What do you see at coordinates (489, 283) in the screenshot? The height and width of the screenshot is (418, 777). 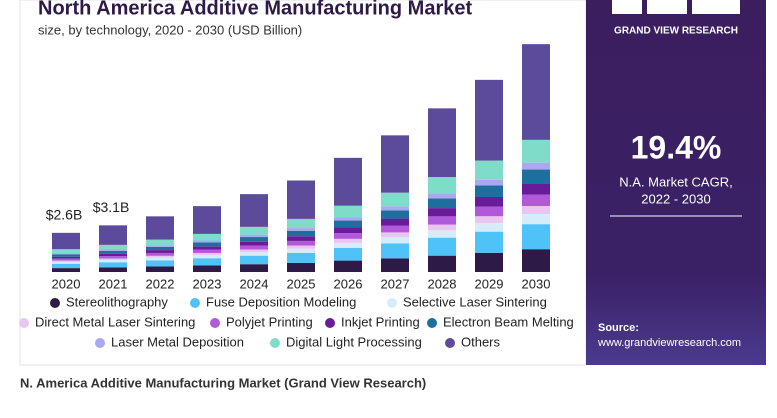 I see `x-tick-label: 2029` at bounding box center [489, 283].